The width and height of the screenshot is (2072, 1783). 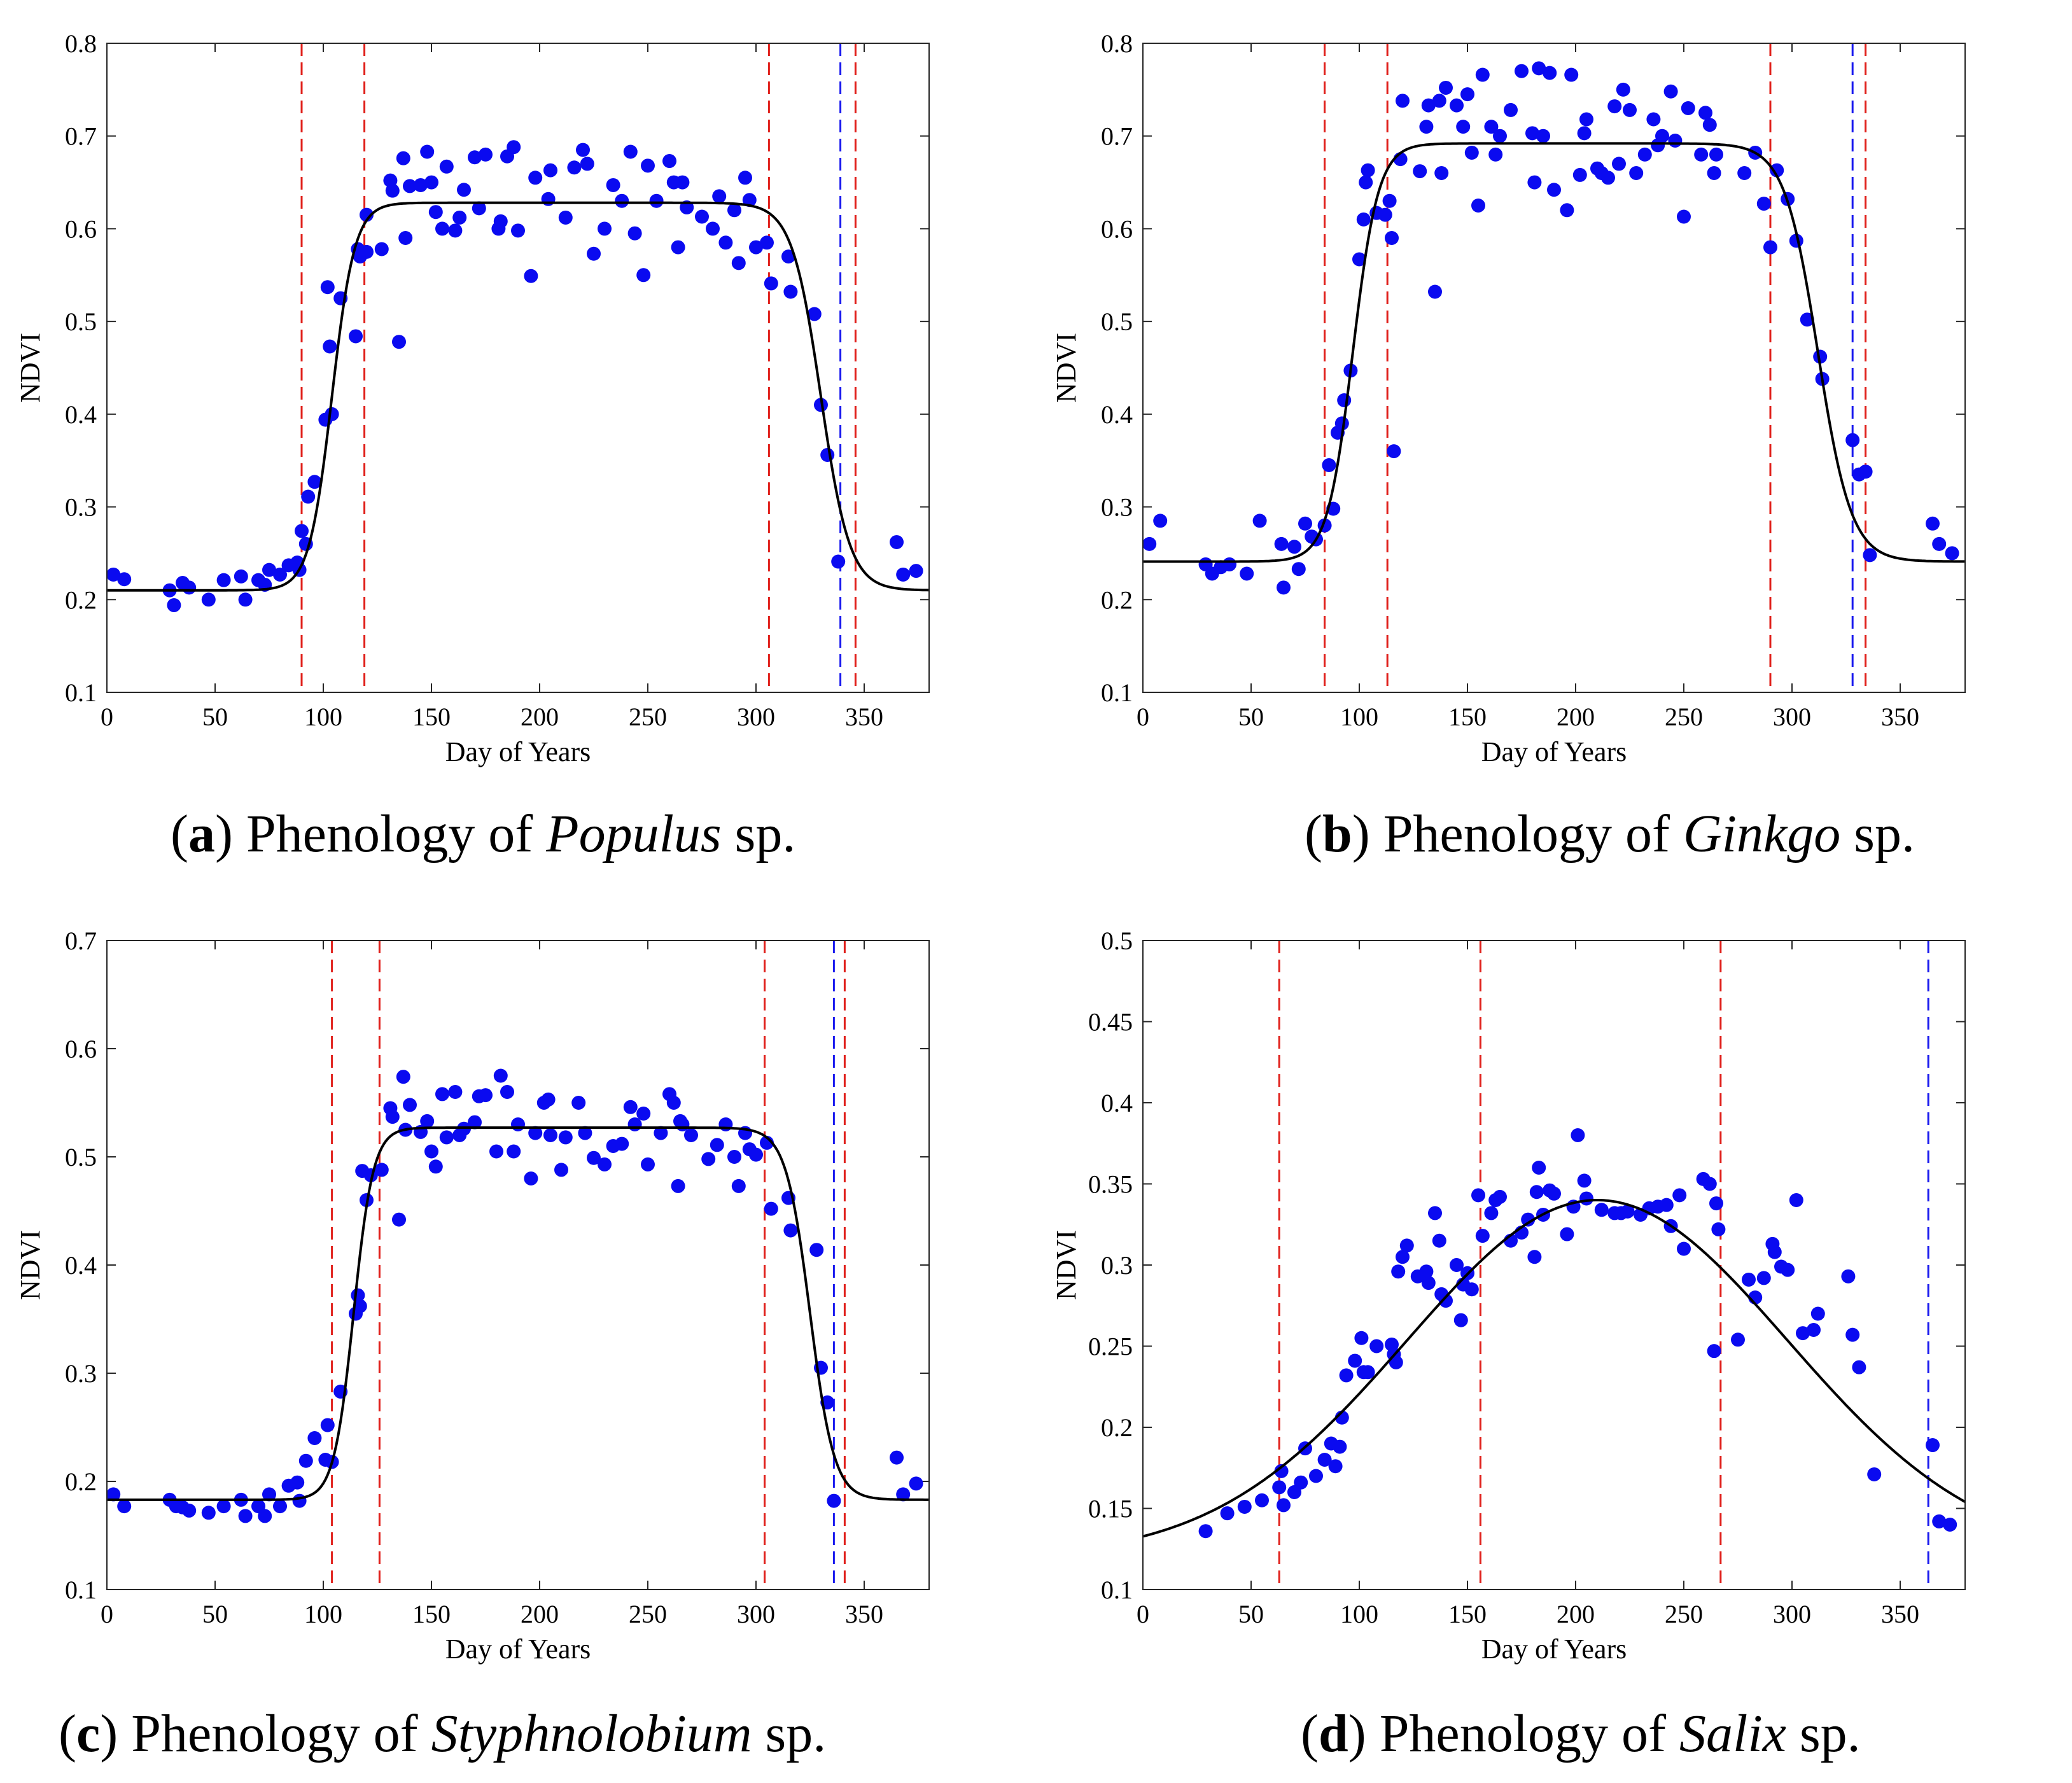 I want to click on plot-content, so click(x=1554, y=1265).